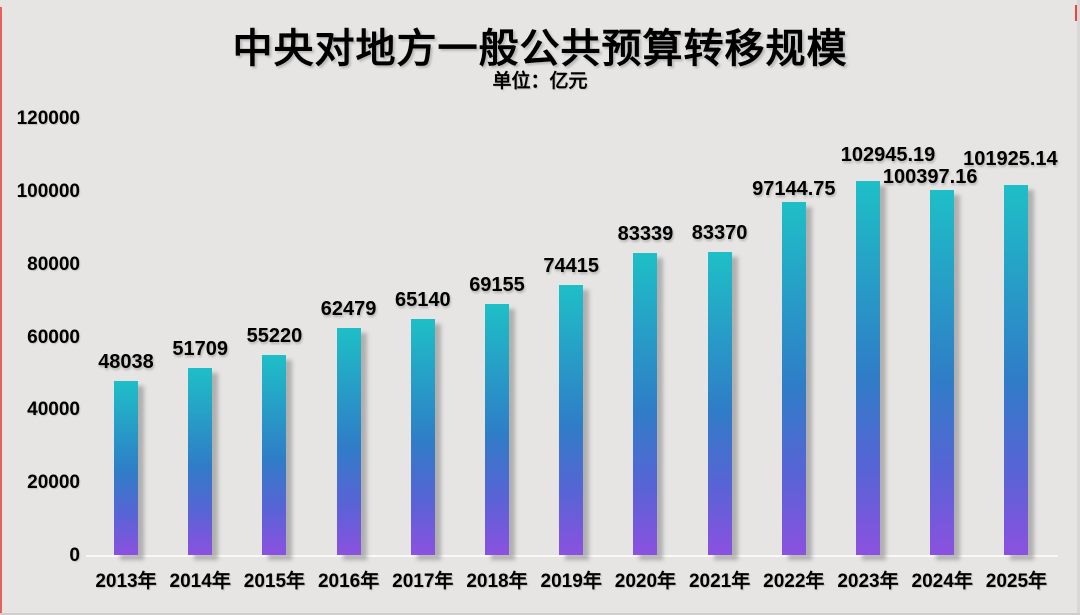 This screenshot has width=1080, height=615. I want to click on bar-2020年, so click(645, 403).